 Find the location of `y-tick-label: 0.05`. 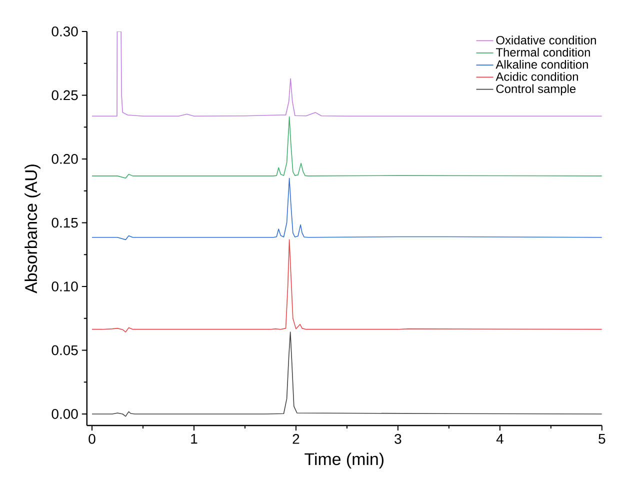

y-tick-label: 0.05 is located at coordinates (65, 350).